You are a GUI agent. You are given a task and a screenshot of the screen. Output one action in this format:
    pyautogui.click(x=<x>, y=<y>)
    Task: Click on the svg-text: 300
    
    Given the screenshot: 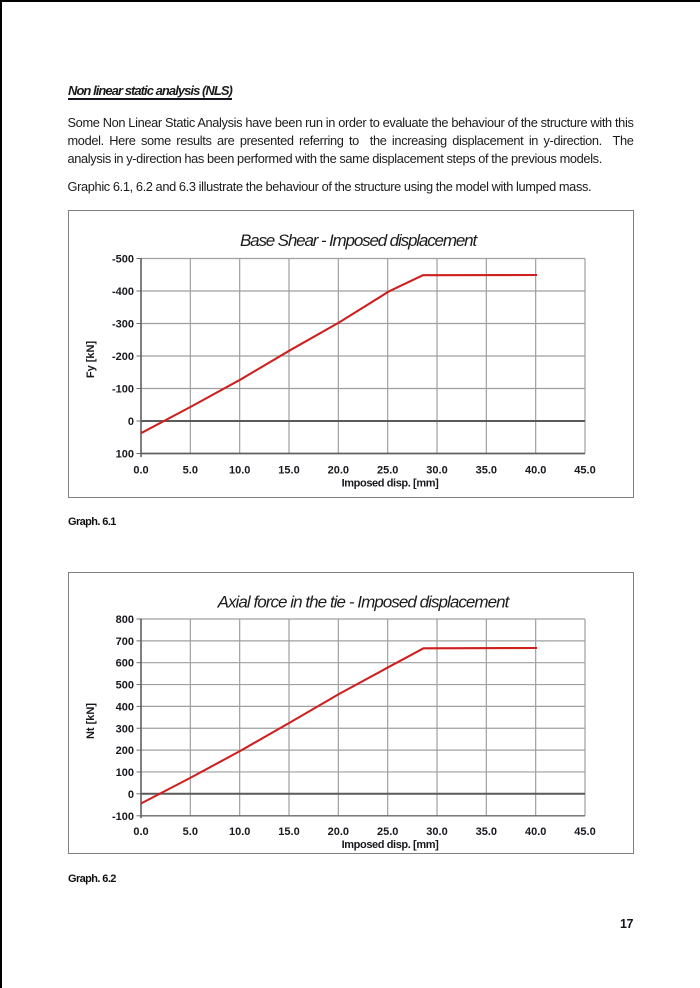 What is the action you would take?
    pyautogui.click(x=125, y=729)
    